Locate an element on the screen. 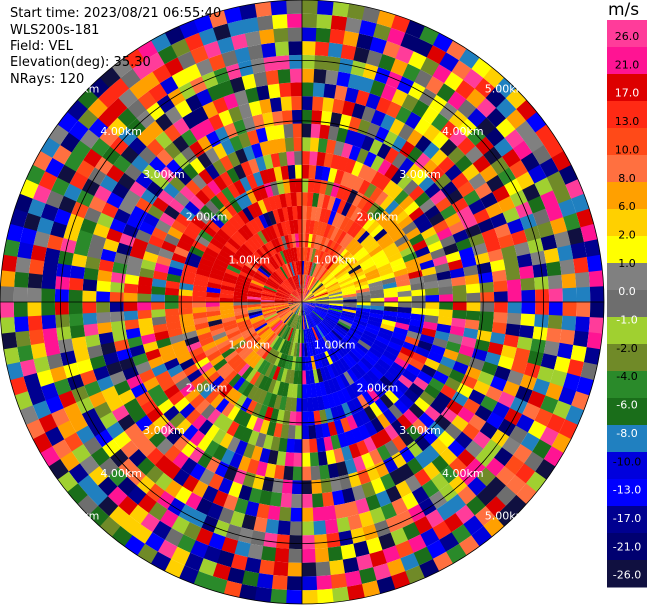  colorbar-tick-label: -26.0 is located at coordinates (627, 575).